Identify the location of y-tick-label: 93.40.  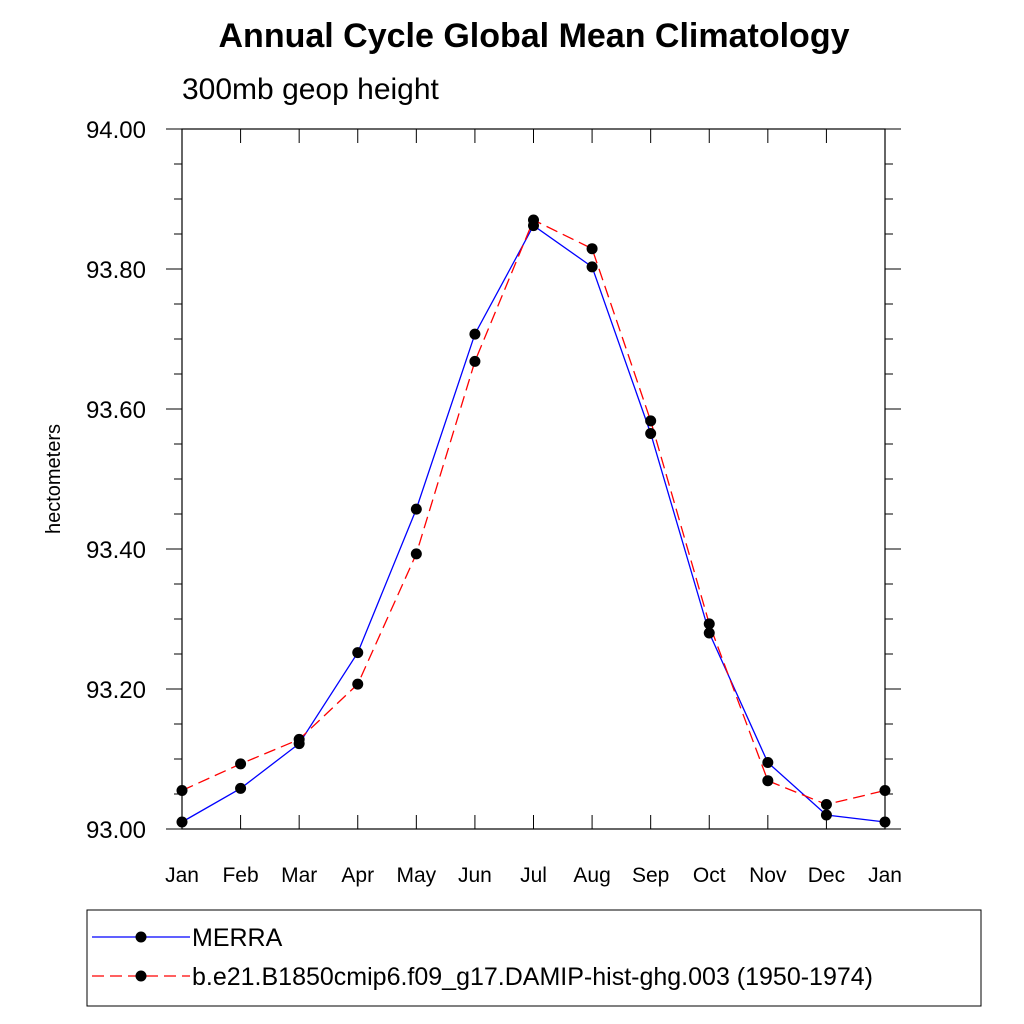
(116, 550).